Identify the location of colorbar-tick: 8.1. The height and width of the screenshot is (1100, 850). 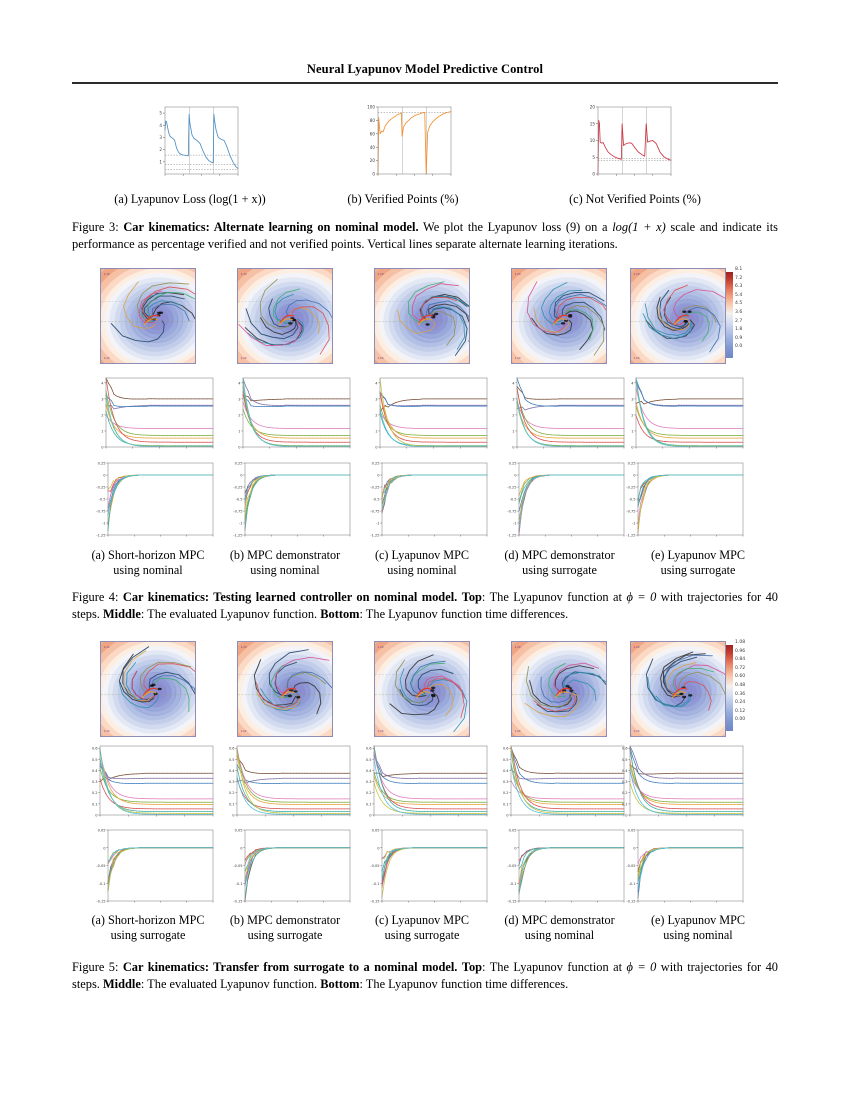
(739, 269).